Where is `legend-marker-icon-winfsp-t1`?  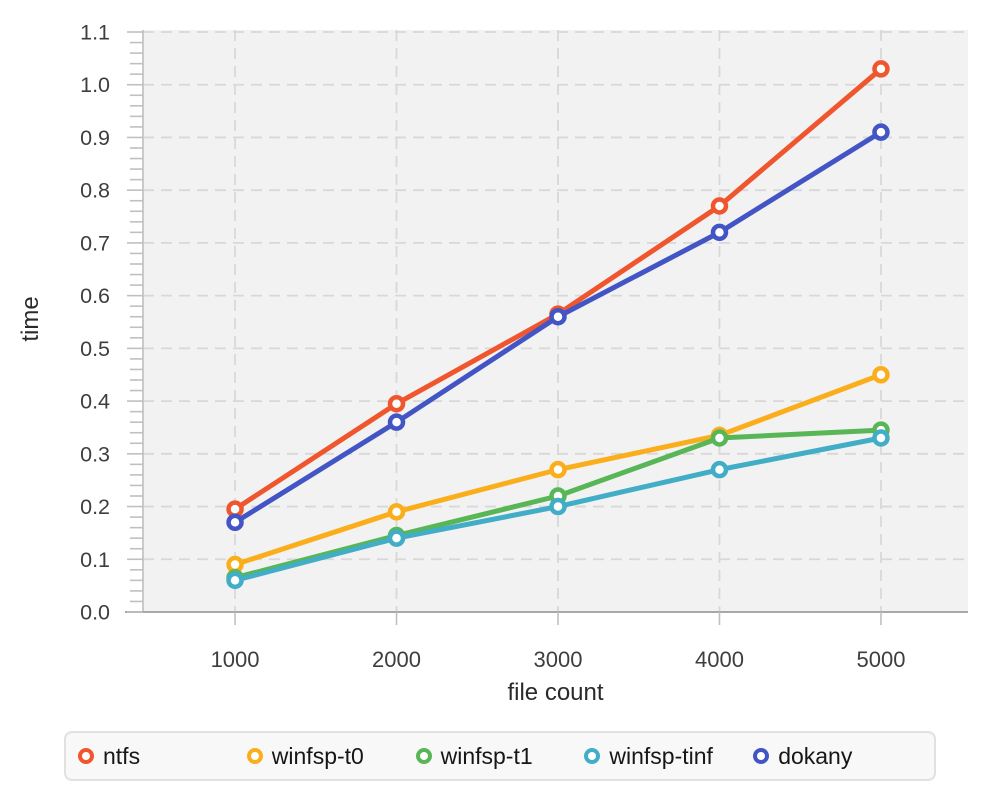
legend-marker-icon-winfsp-t1 is located at coordinates (423, 756).